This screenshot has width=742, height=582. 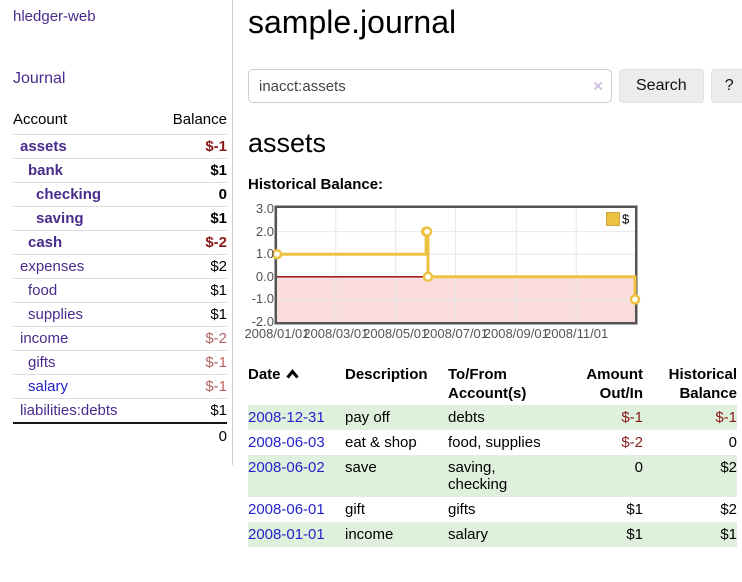 I want to click on transaction-date-link: 2008-01-01, so click(x=286, y=534).